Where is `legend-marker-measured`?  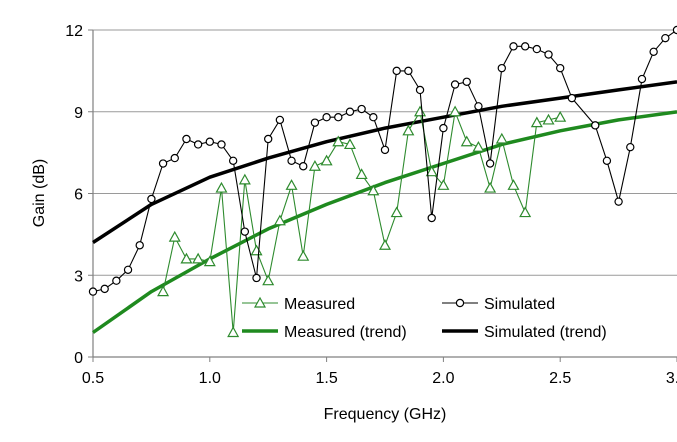 legend-marker-measured is located at coordinates (260, 302).